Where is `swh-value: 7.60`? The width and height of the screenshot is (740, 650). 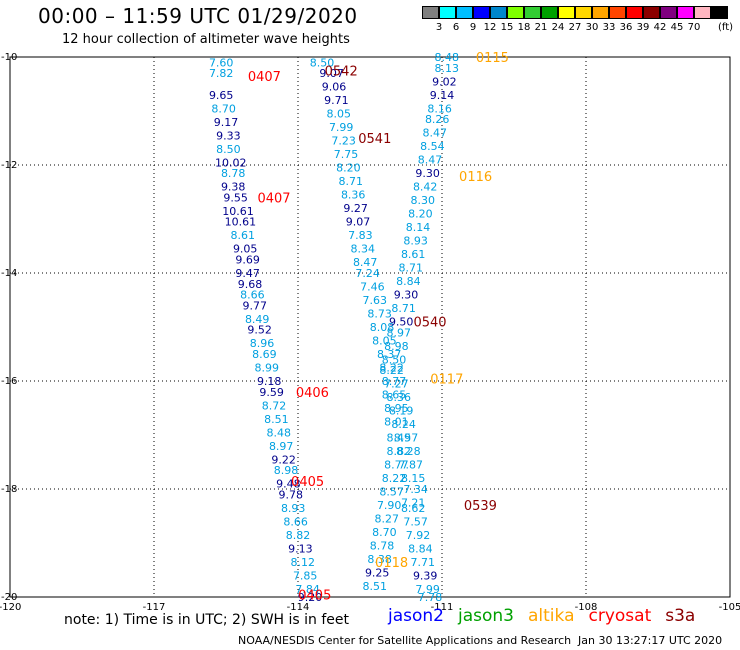
swh-value: 7.60 is located at coordinates (221, 62).